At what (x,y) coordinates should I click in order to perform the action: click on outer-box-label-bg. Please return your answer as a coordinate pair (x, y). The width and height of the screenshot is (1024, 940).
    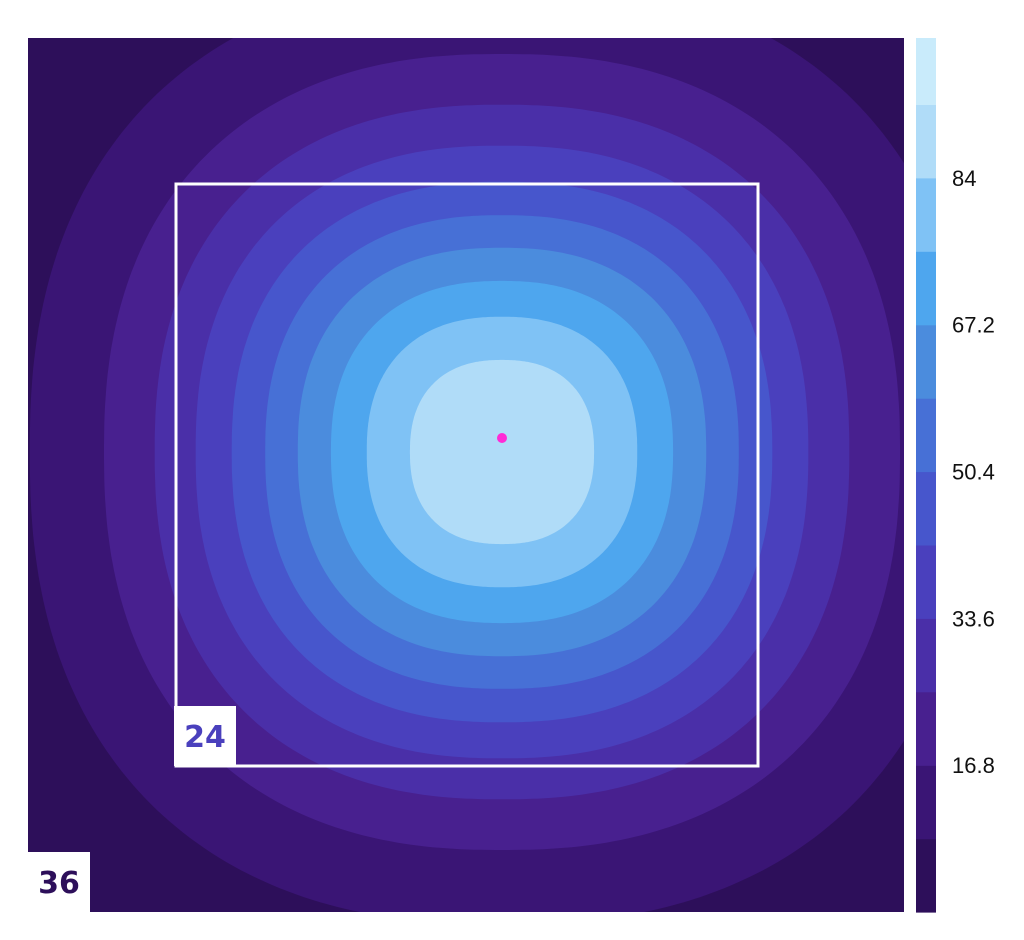
    Looking at the image, I should click on (59, 882).